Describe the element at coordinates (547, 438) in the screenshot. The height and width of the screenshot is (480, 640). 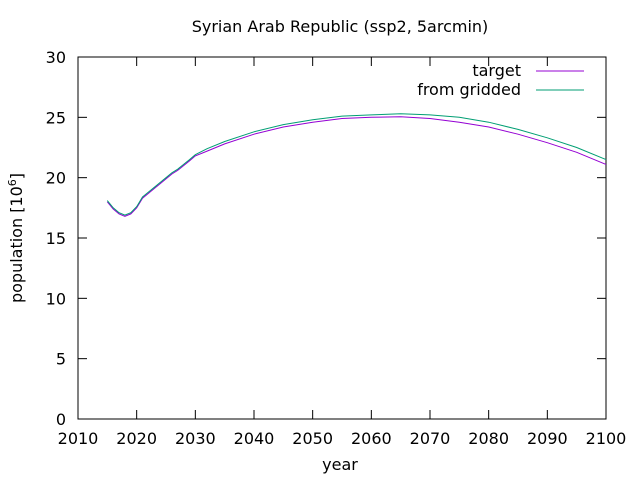
I see `x-tick-label: 2090` at that location.